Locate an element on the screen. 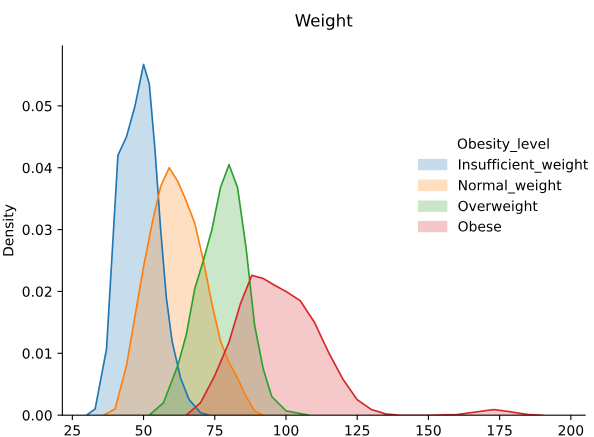 This screenshot has width=594, height=437. y-tick-label: 0.00 is located at coordinates (37, 415).